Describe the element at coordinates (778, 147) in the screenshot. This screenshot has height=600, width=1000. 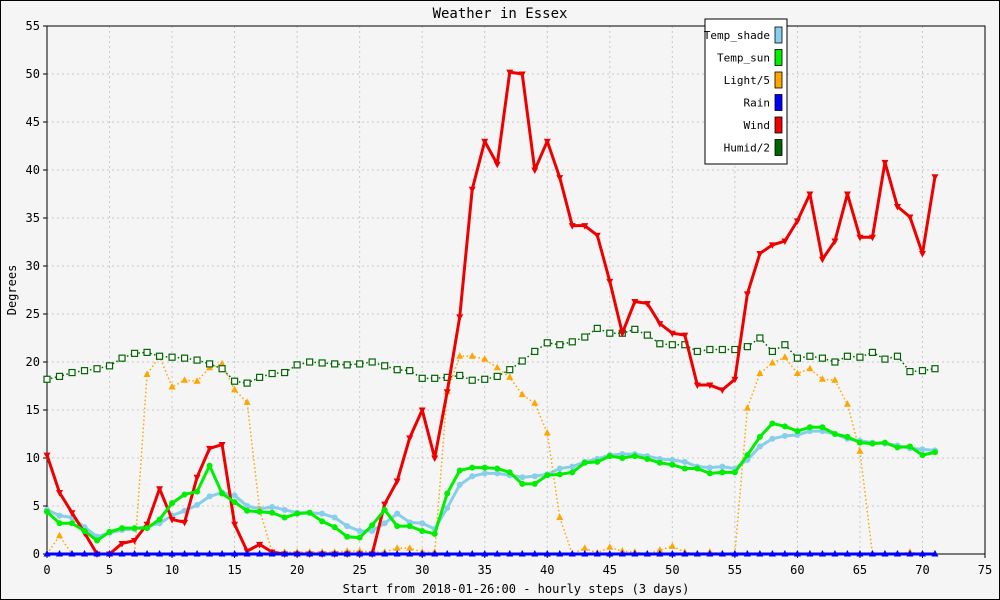
I see `legend-swatch` at that location.